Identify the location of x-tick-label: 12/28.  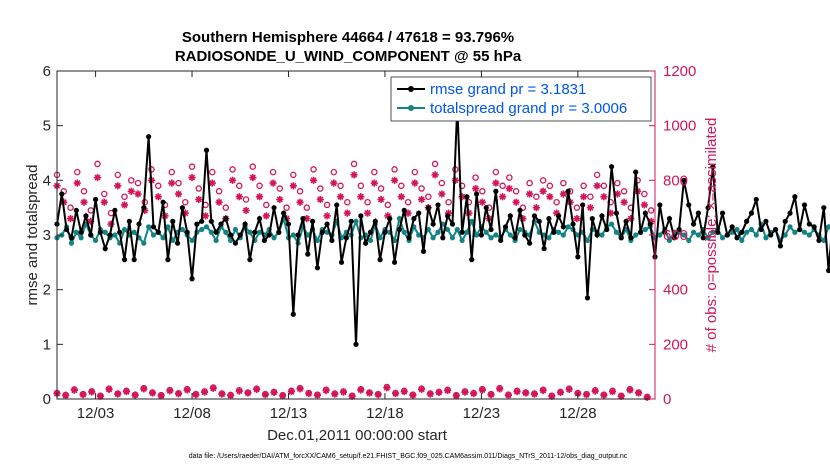
(578, 413).